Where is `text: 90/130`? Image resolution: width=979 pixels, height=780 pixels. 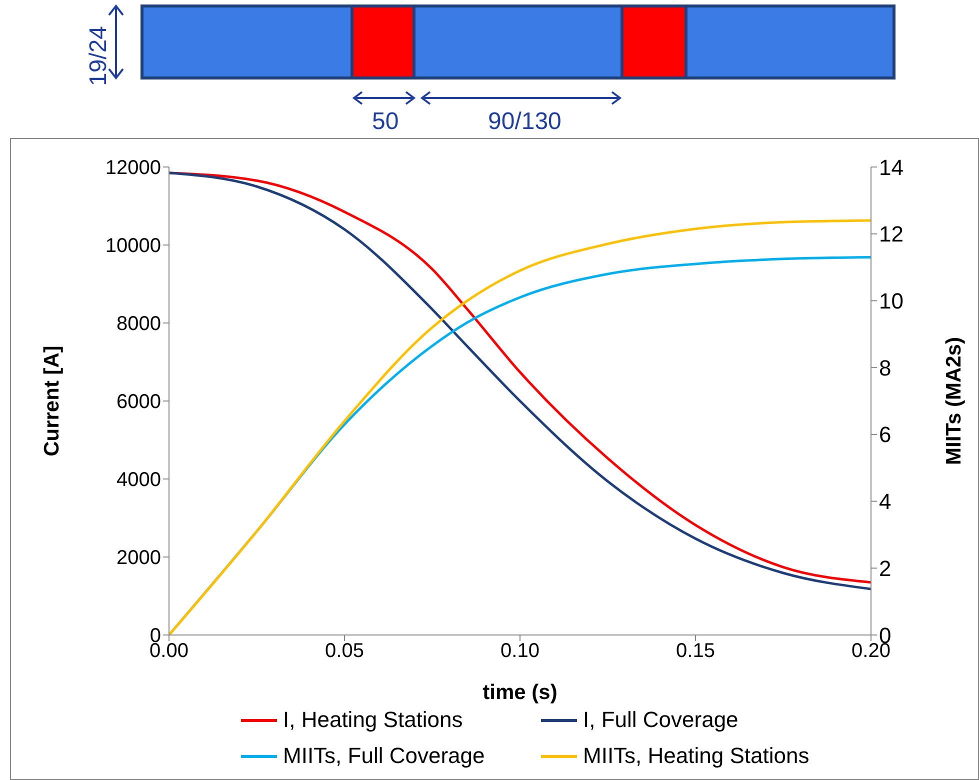 text: 90/130 is located at coordinates (525, 122).